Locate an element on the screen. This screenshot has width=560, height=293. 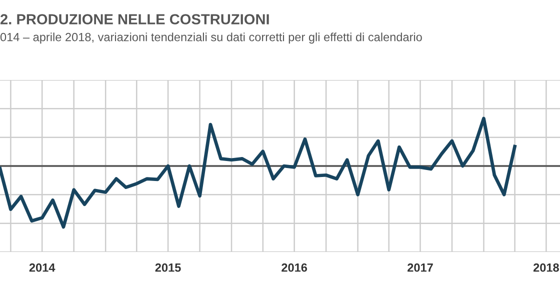
x-tick-label: 2016 is located at coordinates (295, 267).